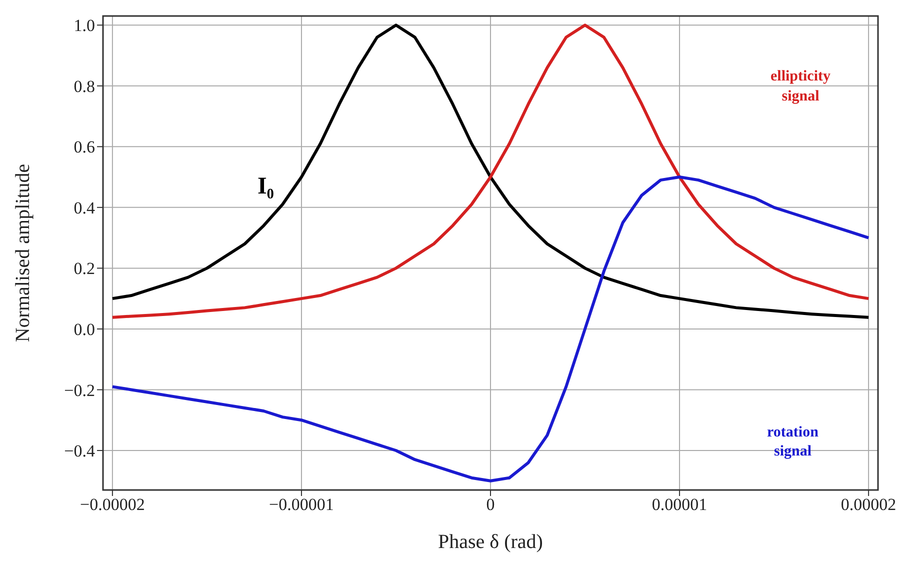 The width and height of the screenshot is (916, 564). Describe the element at coordinates (680, 504) in the screenshot. I see `x-tick-label: 0.00001` at that location.